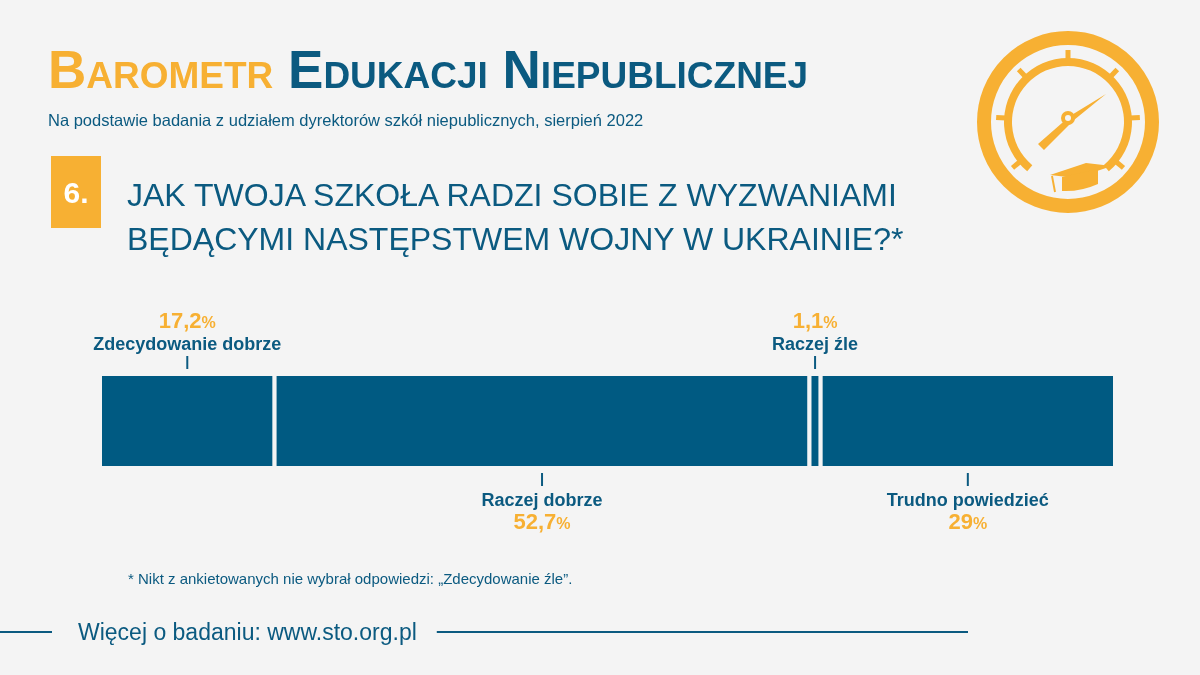 The height and width of the screenshot is (675, 1200). What do you see at coordinates (968, 521) in the screenshot?
I see `data-label: 29%` at bounding box center [968, 521].